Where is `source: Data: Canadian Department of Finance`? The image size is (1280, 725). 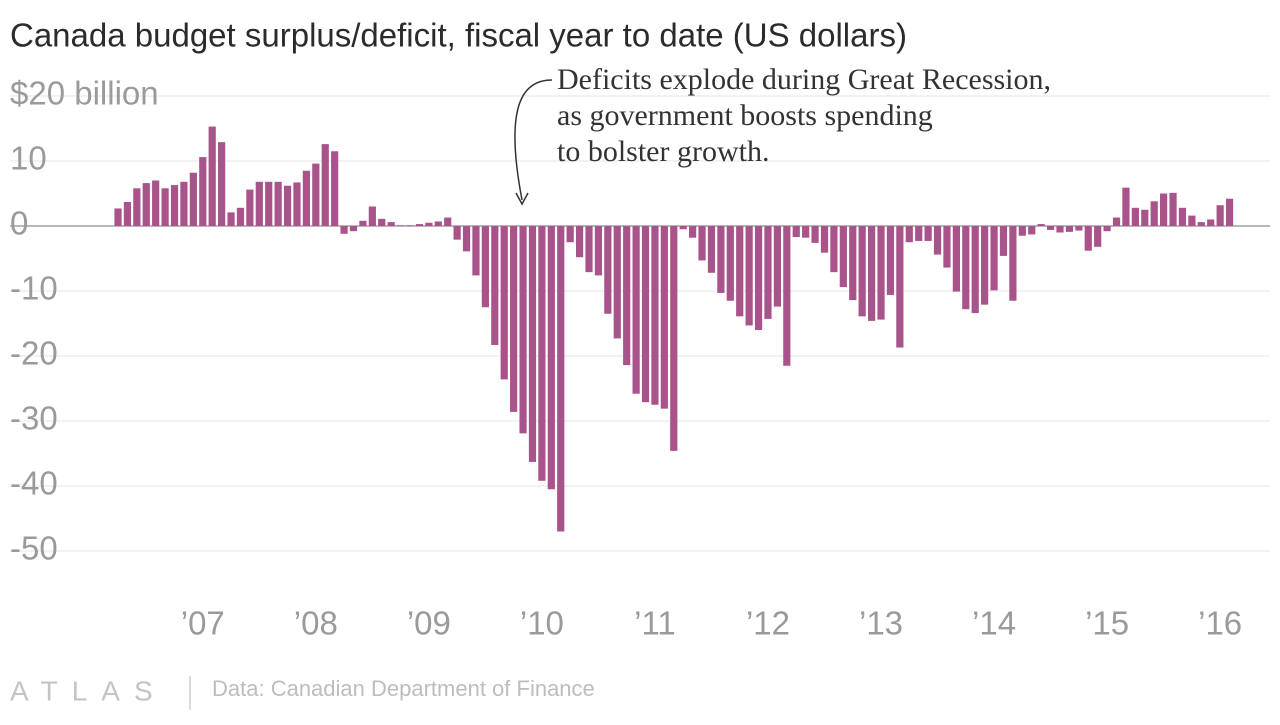
source: Data: Canadian Department of Finance is located at coordinates (403, 688).